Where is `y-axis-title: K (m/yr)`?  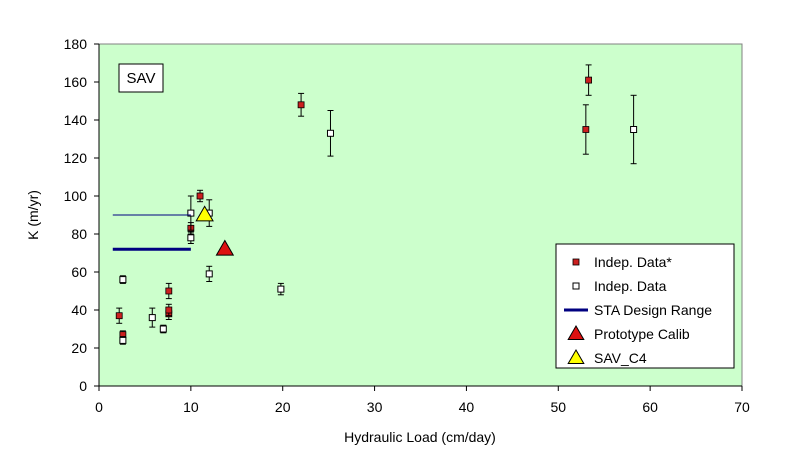
y-axis-title: K (m/yr) is located at coordinates (33, 215).